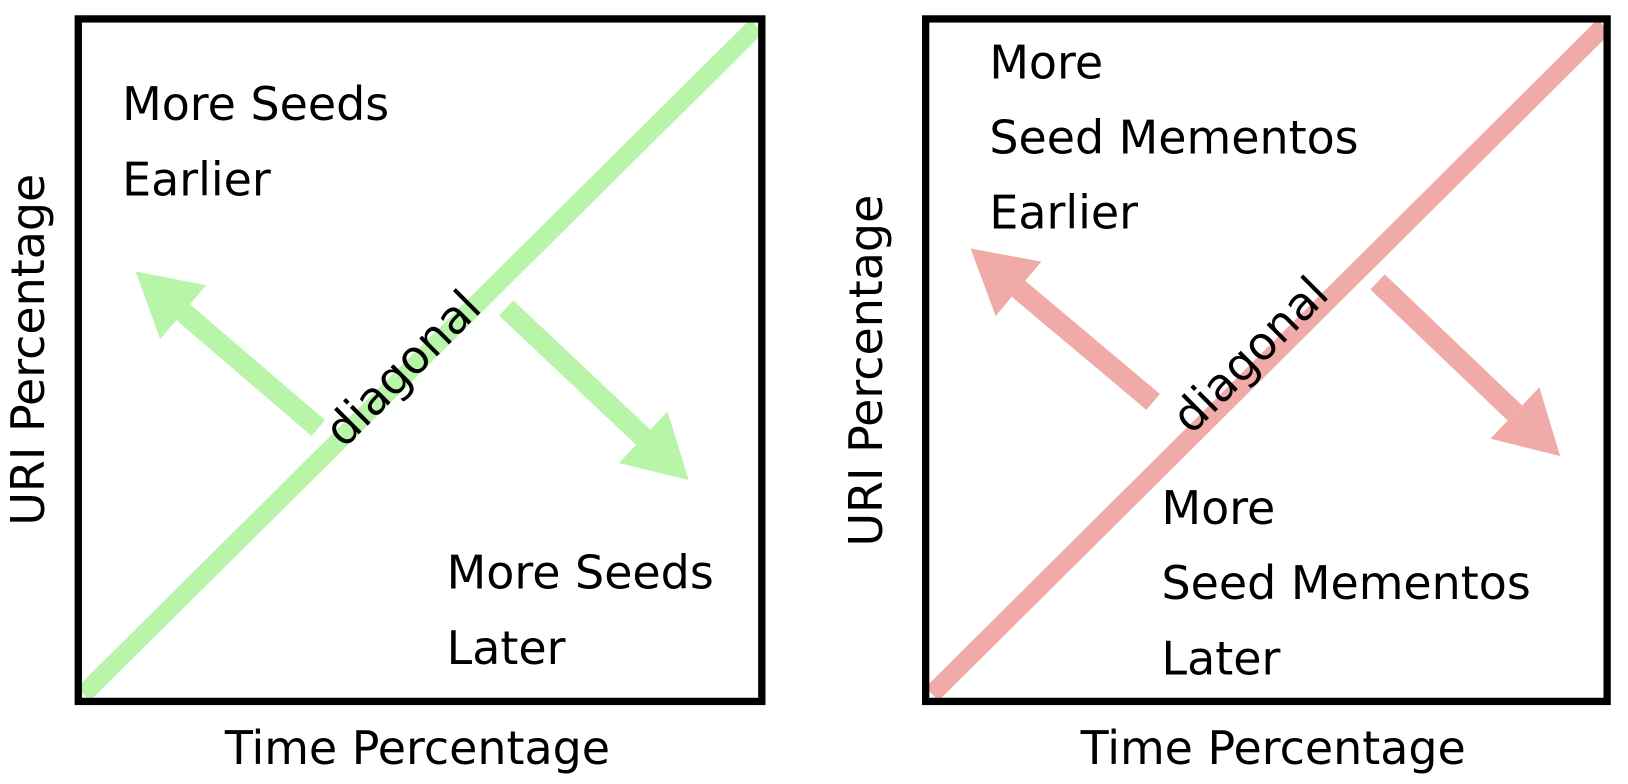 Image resolution: width=1628 pixels, height=784 pixels. I want to click on lower-label: More Seeds, so click(580, 573).